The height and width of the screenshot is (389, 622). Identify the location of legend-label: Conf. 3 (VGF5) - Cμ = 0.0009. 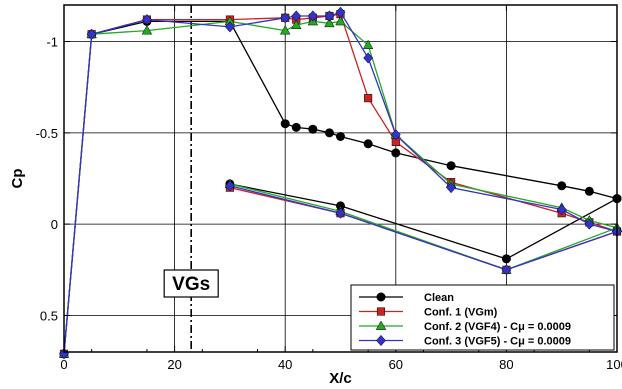
(497, 342).